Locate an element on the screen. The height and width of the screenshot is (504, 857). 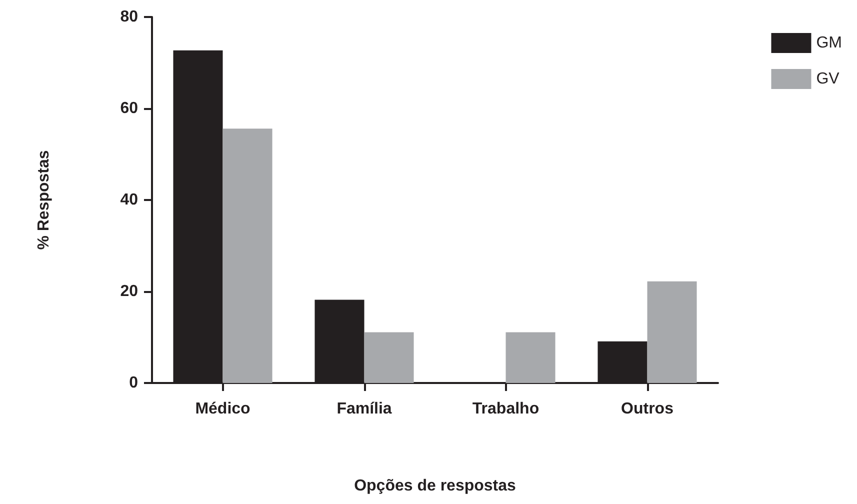
legend-label: GV is located at coordinates (828, 79).